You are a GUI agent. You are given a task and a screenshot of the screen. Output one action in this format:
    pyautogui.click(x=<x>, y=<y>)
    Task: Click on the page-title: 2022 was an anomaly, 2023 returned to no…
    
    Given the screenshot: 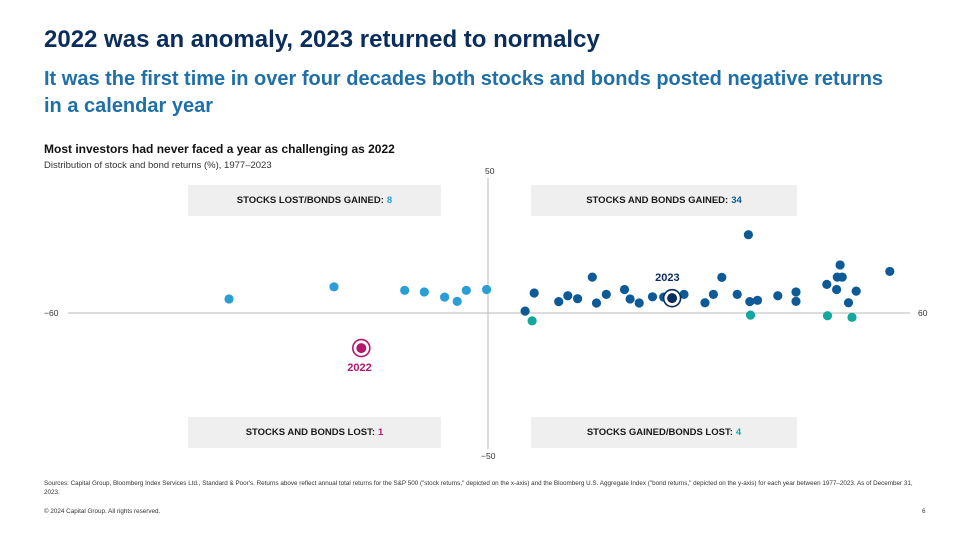 What is the action you would take?
    pyautogui.click(x=322, y=39)
    